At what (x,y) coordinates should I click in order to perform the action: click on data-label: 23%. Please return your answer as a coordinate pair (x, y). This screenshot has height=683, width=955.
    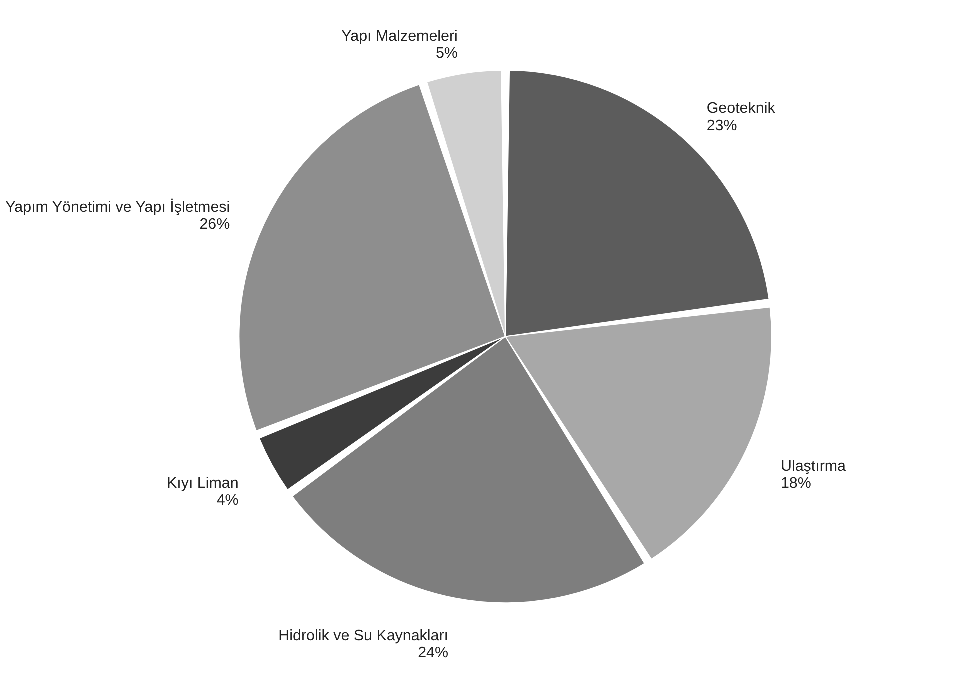
    Looking at the image, I should click on (722, 125).